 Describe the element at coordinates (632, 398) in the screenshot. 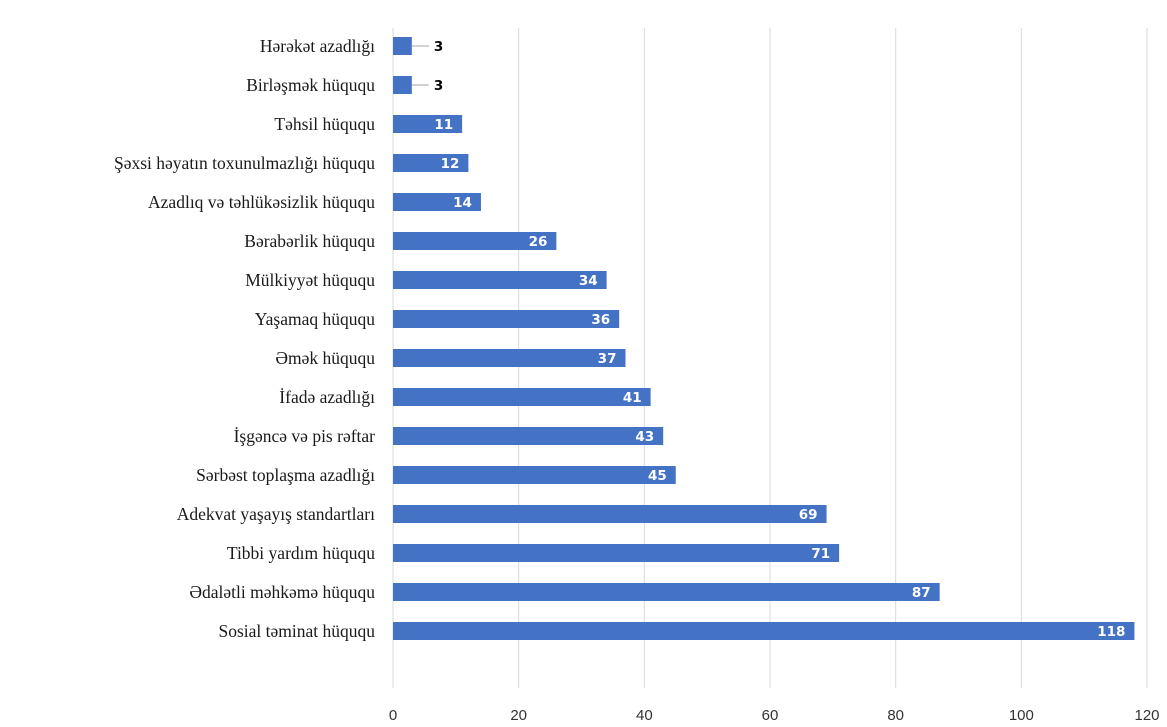

I see `data-label: 41` at that location.